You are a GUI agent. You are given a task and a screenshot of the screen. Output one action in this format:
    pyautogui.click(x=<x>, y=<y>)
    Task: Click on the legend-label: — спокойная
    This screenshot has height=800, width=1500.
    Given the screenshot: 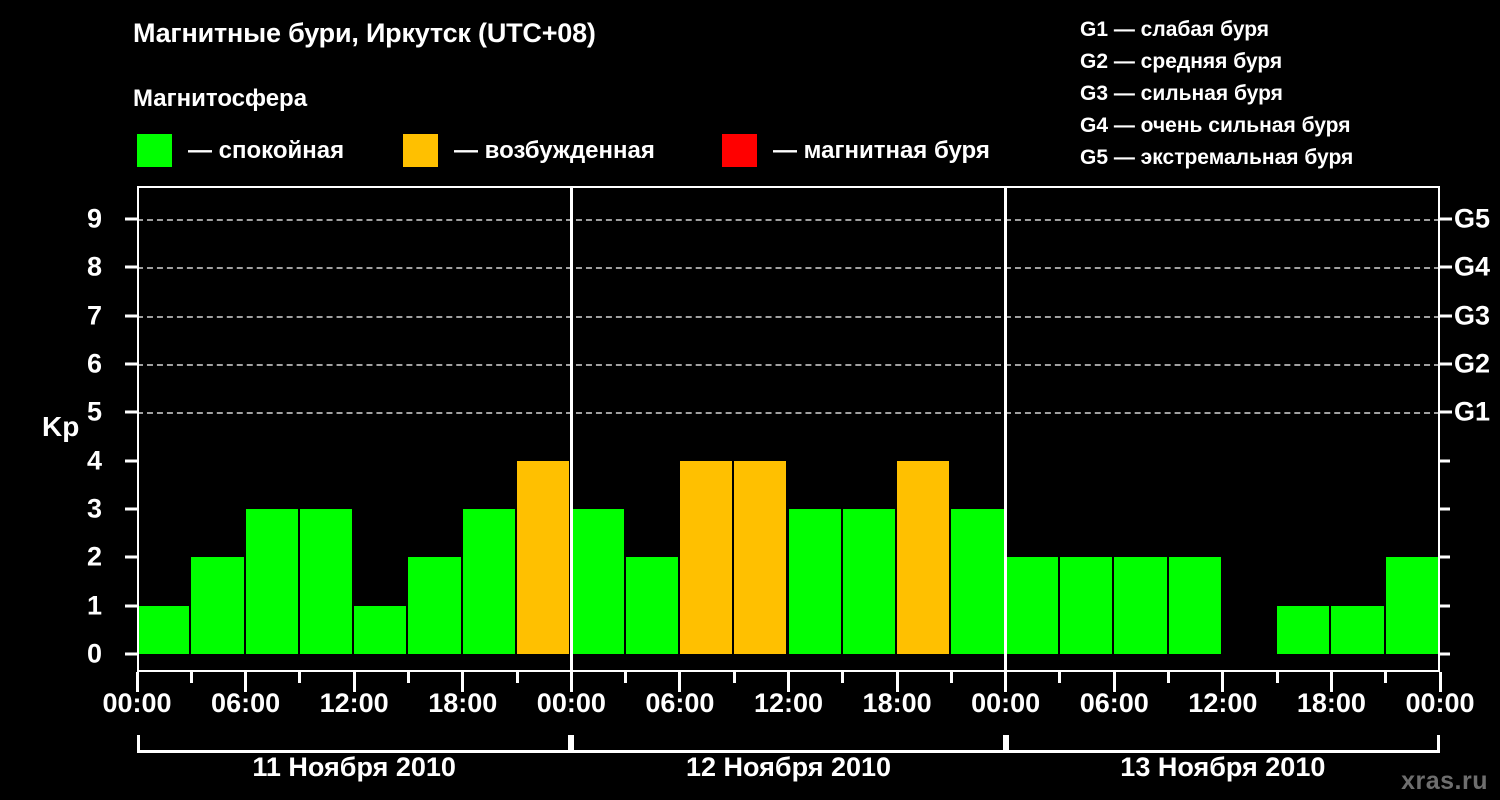 What is the action you would take?
    pyautogui.click(x=266, y=150)
    